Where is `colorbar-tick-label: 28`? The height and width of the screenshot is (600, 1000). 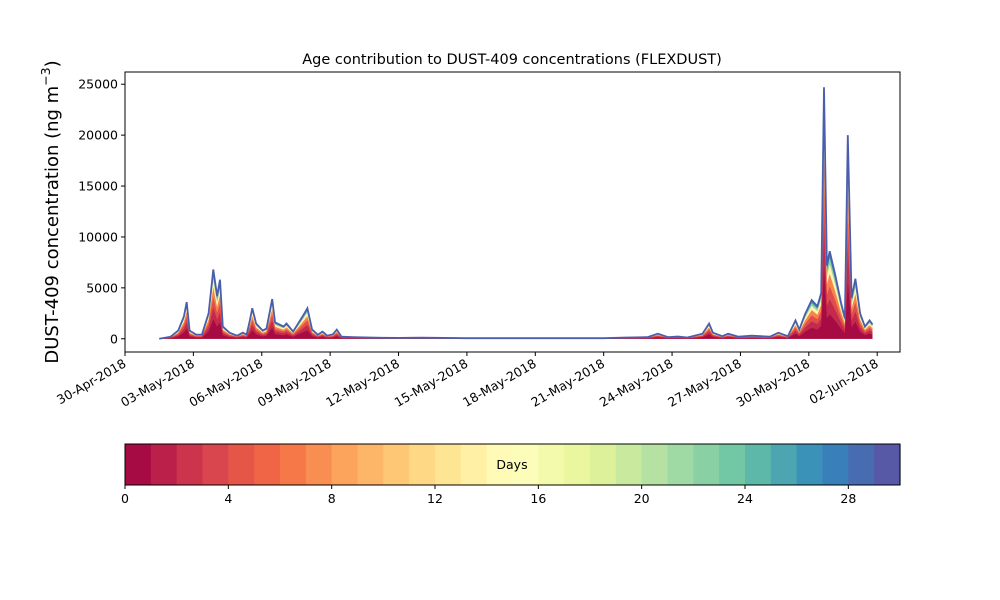 colorbar-tick-label: 28 is located at coordinates (848, 498).